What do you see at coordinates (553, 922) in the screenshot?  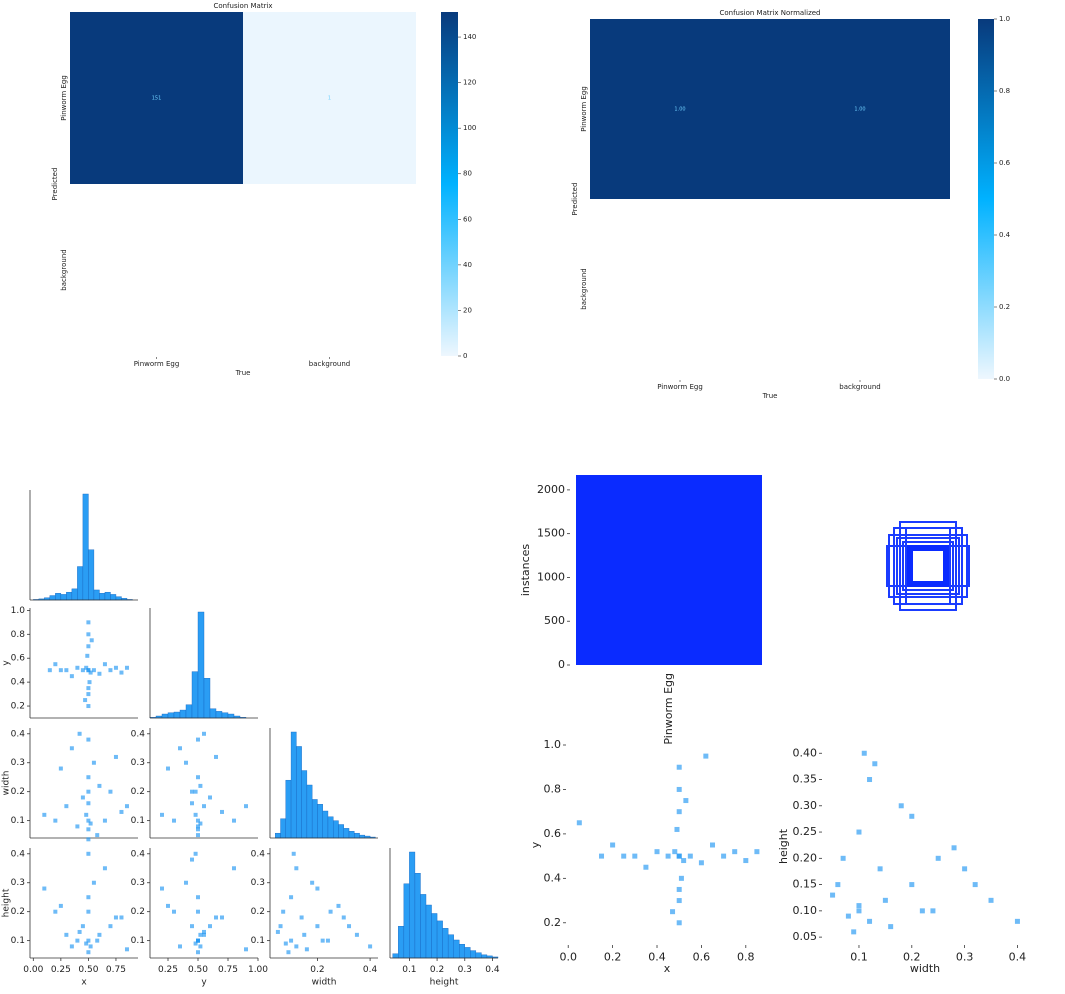 I see `y-tick-label: 0.2` at bounding box center [553, 922].